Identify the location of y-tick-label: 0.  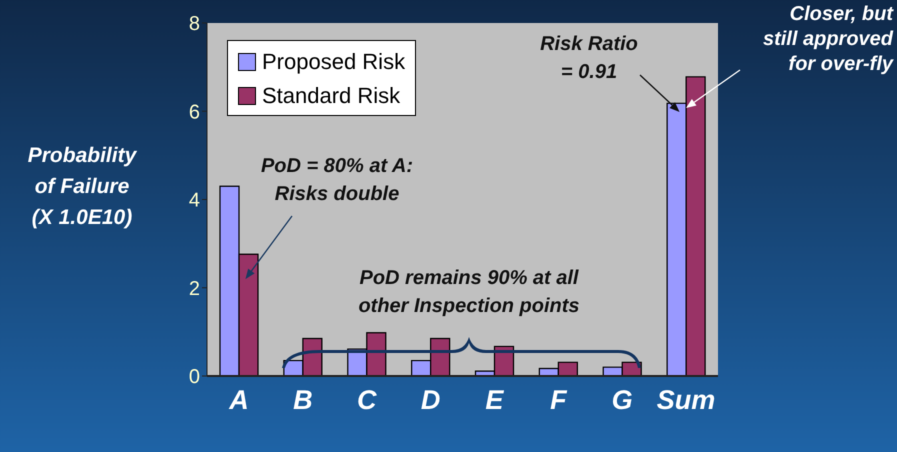
(194, 377).